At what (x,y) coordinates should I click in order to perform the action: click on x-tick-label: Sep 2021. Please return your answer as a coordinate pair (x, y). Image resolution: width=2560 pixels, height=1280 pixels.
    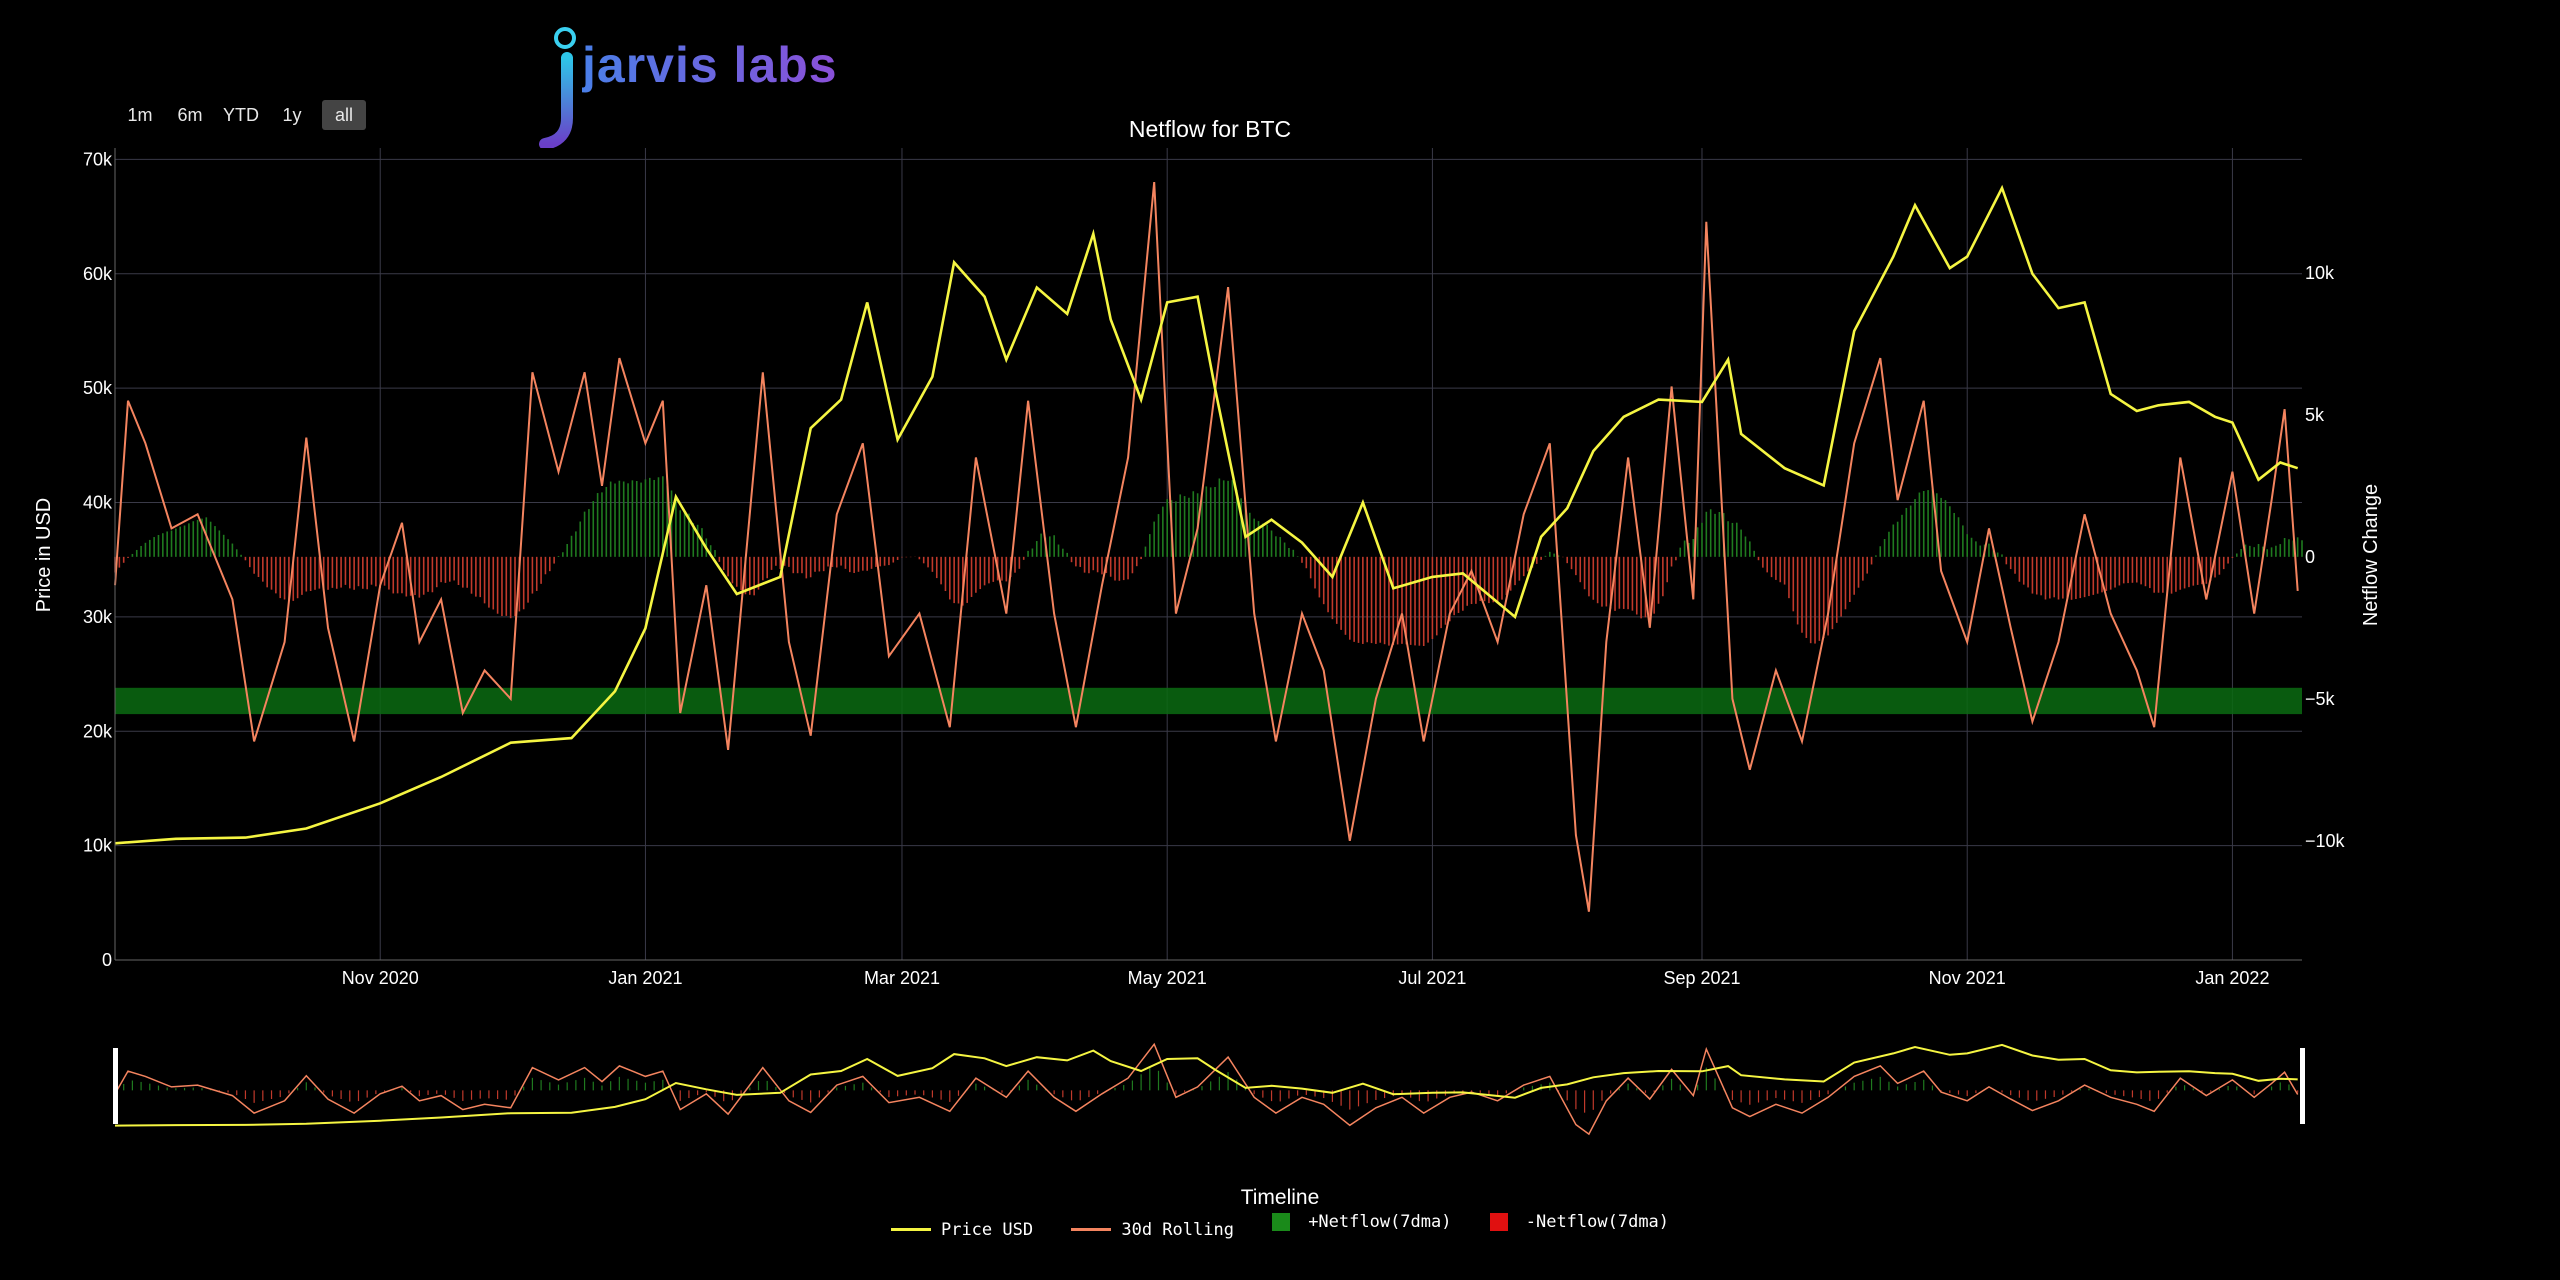
    Looking at the image, I should click on (1701, 978).